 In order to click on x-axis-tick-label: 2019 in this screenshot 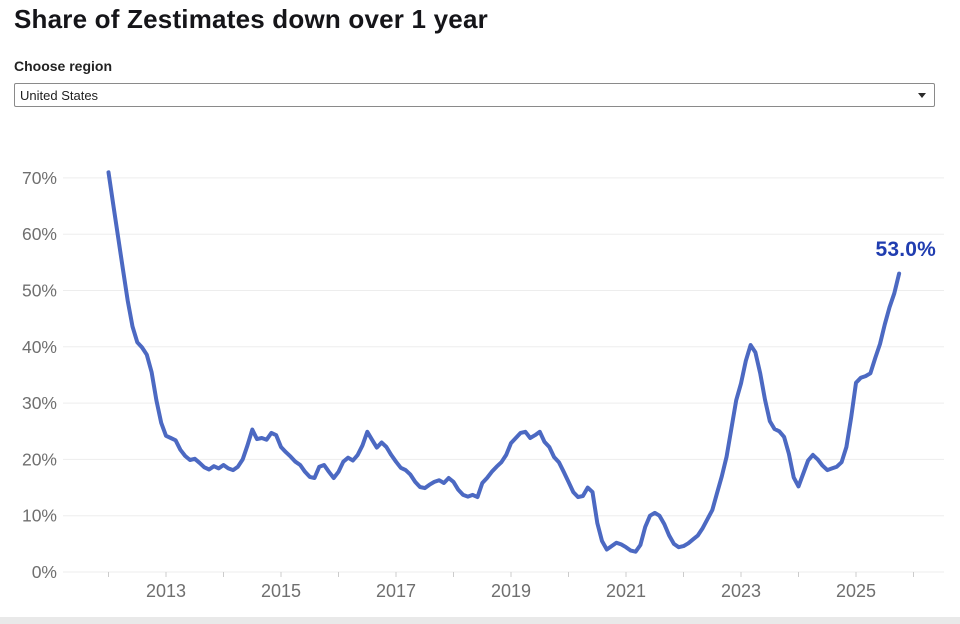, I will do `click(511, 591)`.